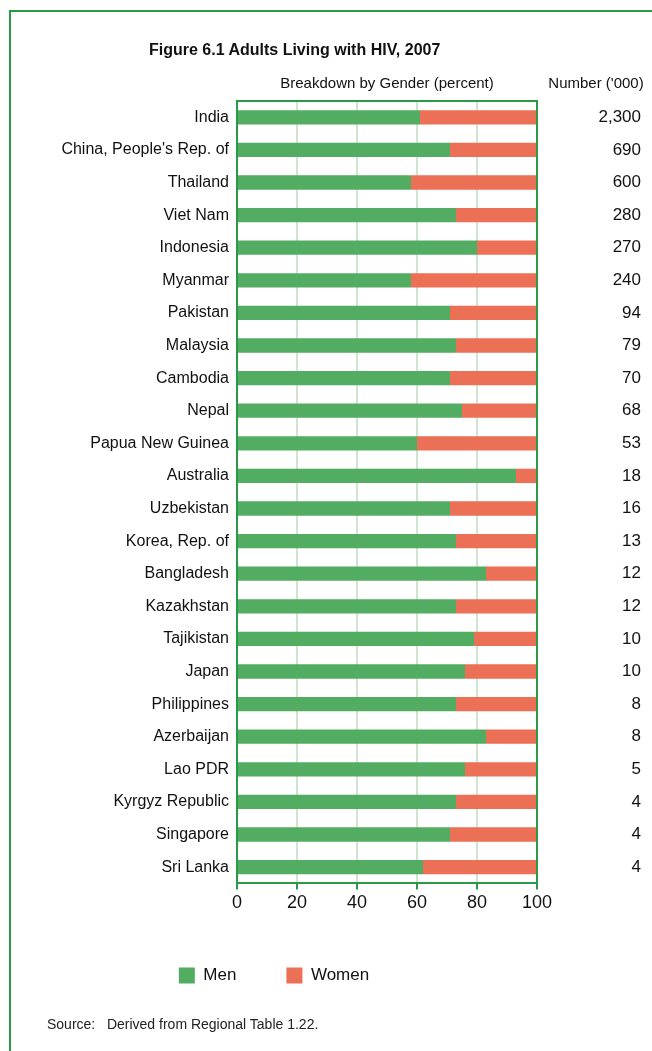 The height and width of the screenshot is (1051, 652). I want to click on y-tick-label: Kazakhstan, so click(187, 605).